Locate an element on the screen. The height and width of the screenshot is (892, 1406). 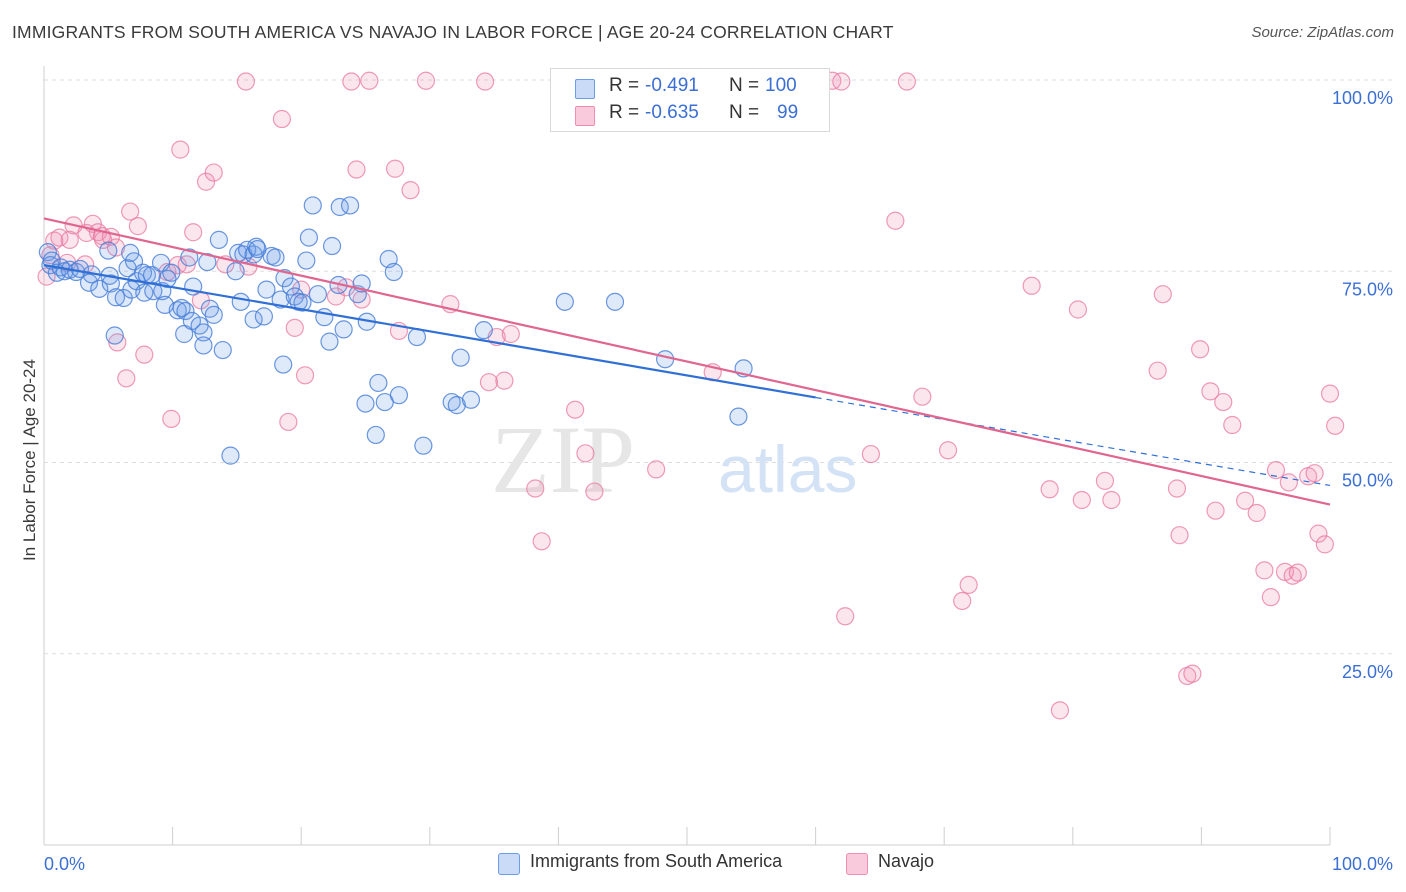
legend-swatch-pink is located at coordinates (585, 116).